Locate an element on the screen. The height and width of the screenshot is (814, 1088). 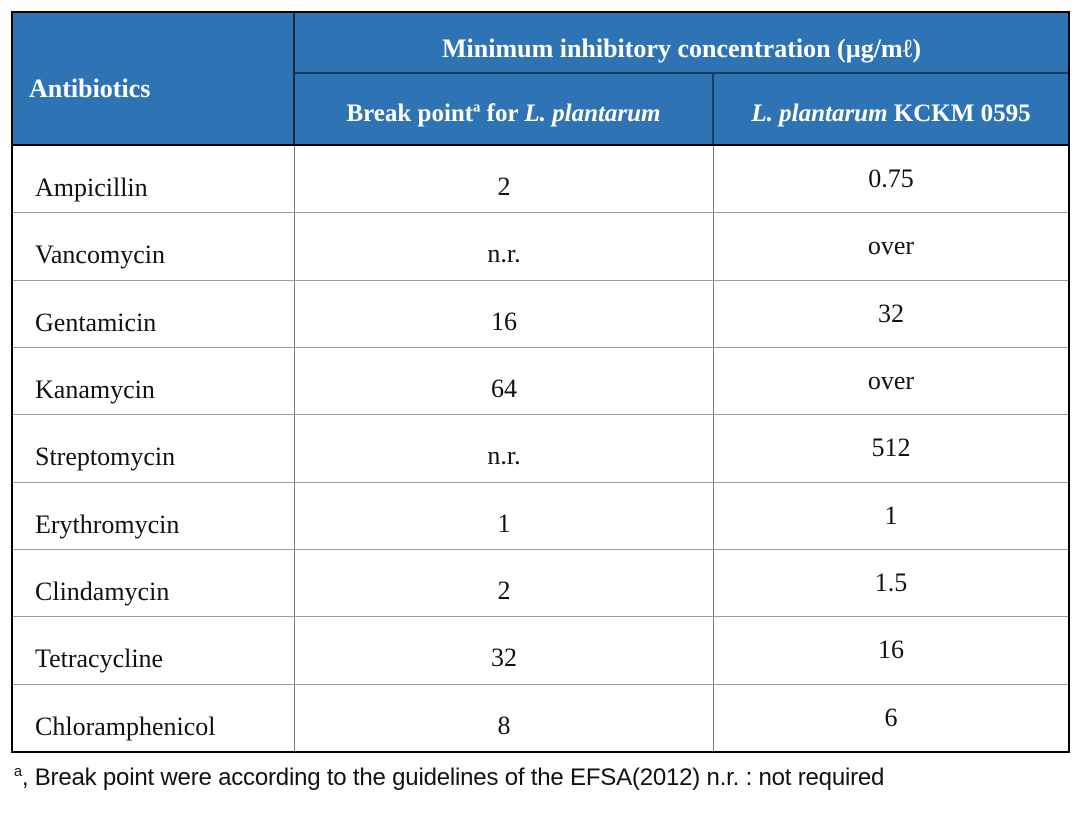
mic-value-cell: 16 is located at coordinates (891, 650).